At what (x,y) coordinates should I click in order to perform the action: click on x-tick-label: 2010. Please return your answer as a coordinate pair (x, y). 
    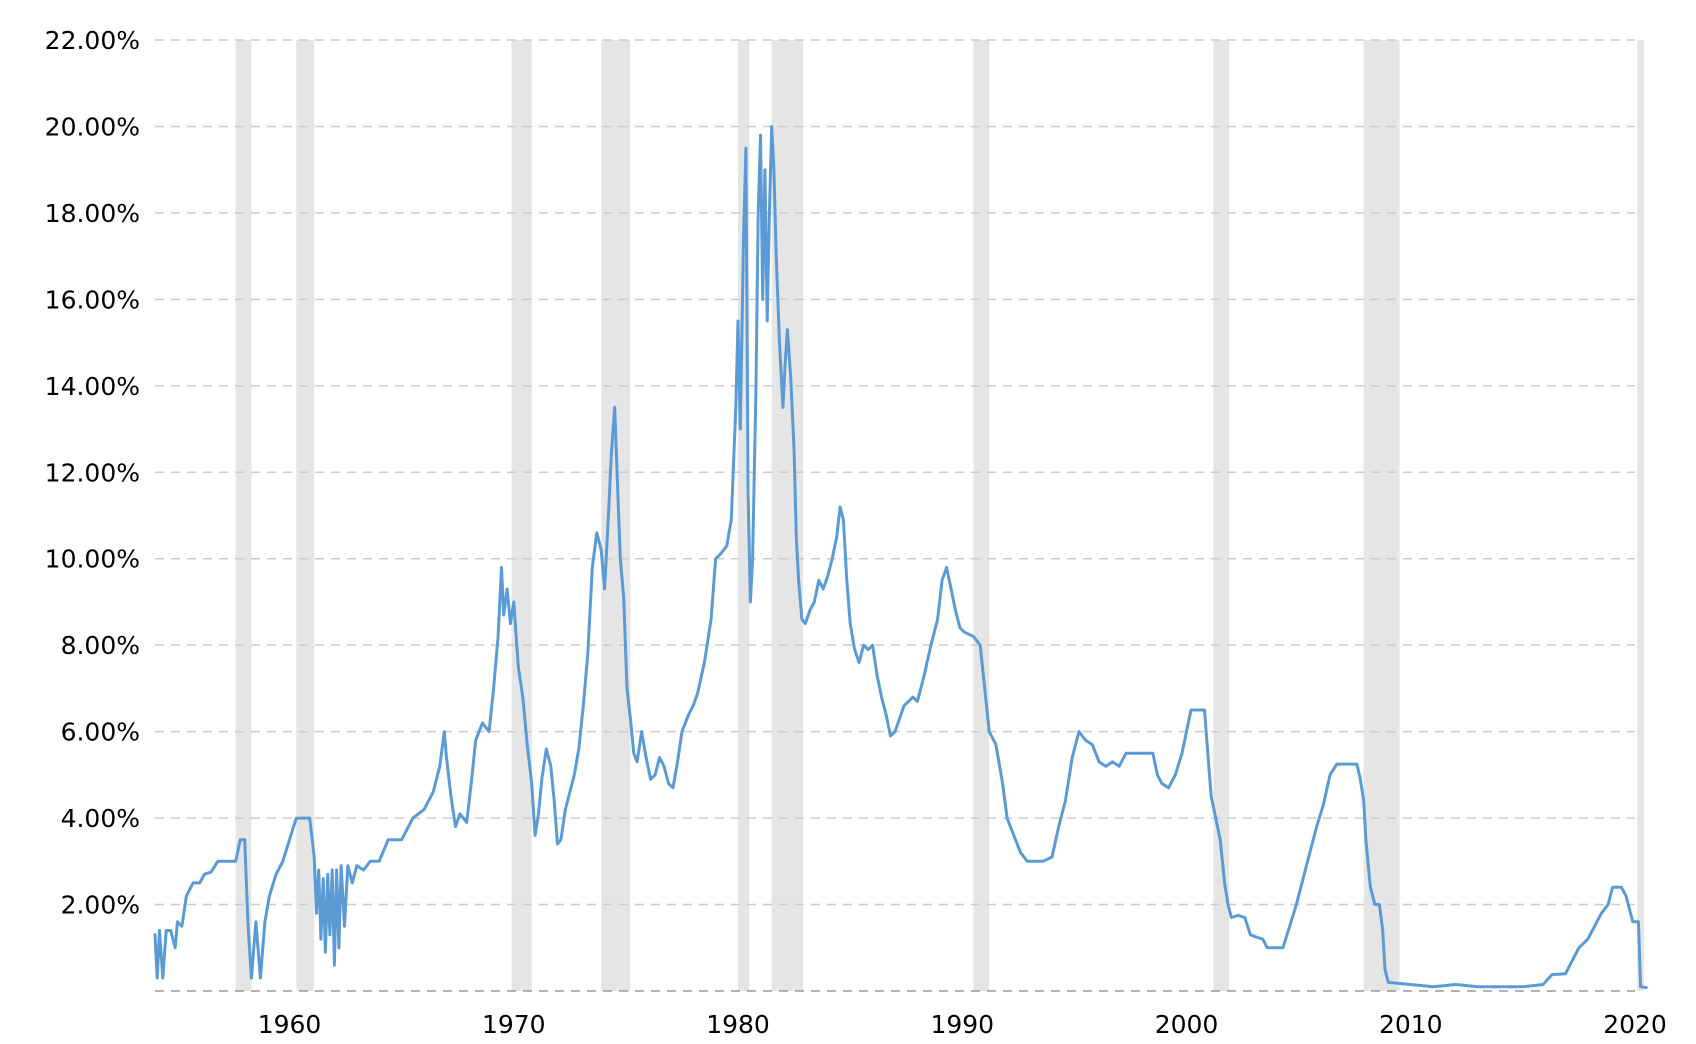
    Looking at the image, I should click on (1411, 1024).